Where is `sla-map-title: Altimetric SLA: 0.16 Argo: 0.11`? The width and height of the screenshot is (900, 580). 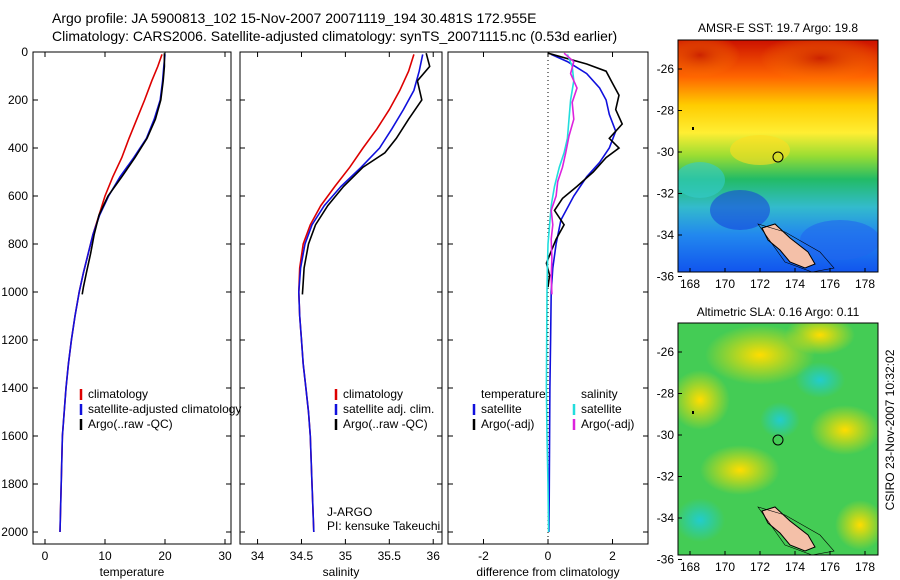 sla-map-title: Altimetric SLA: 0.16 Argo: 0.11 is located at coordinates (778, 312).